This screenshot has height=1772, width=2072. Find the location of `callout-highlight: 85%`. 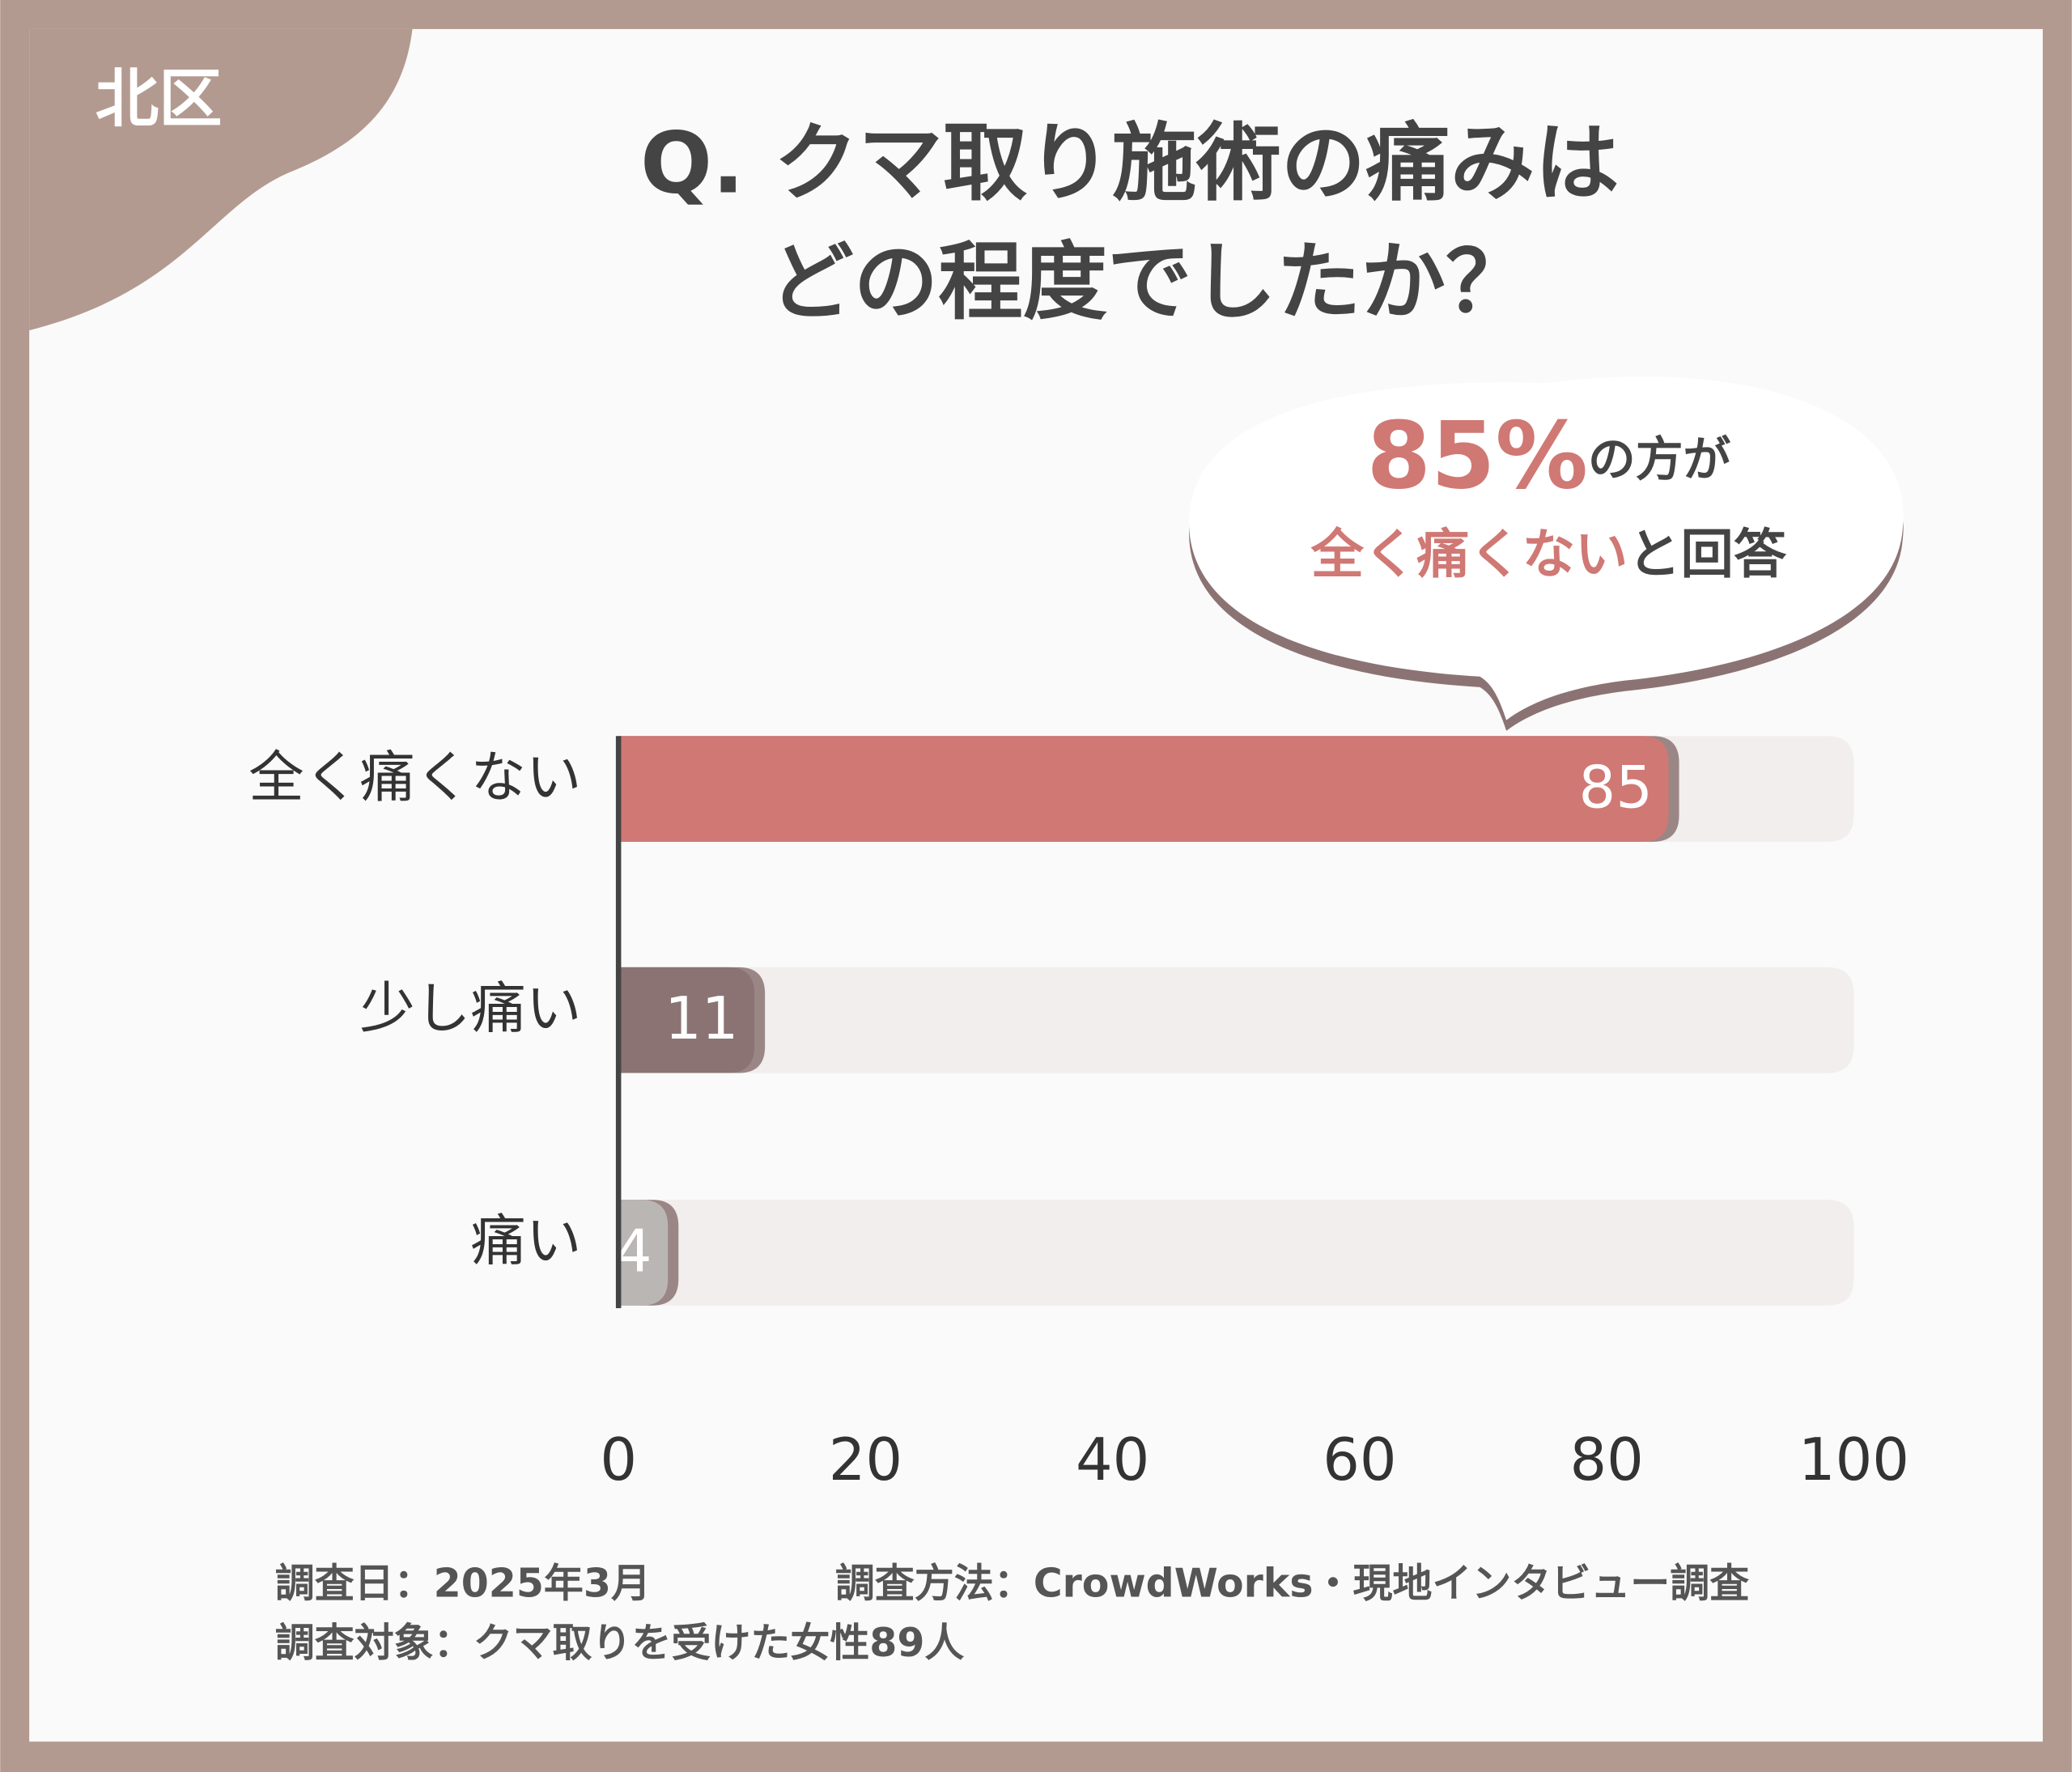

callout-highlight: 85% is located at coordinates (1476, 456).